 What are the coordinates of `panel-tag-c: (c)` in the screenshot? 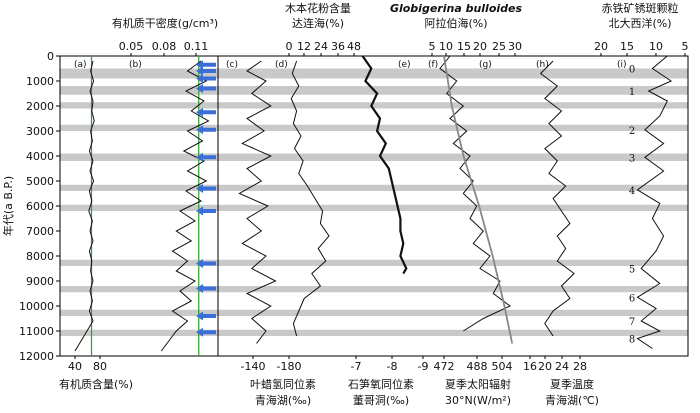 It's located at (232, 65).